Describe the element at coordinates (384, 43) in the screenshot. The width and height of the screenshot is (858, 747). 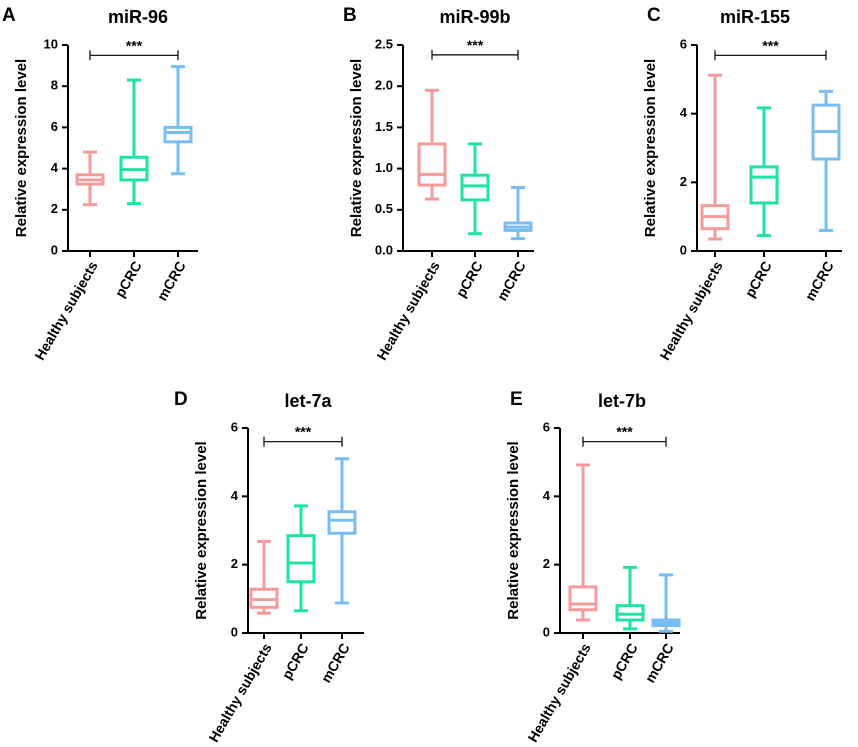
I see `y-tick-label: 2.5` at that location.